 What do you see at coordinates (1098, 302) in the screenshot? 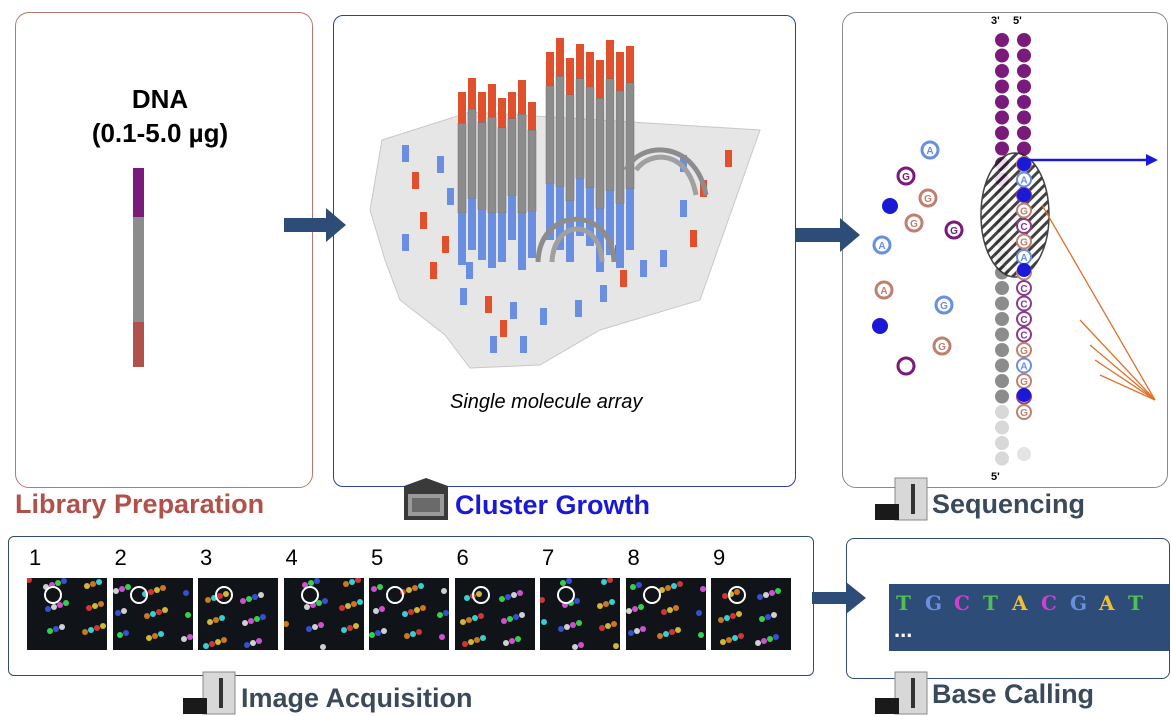
I see `laser-rays` at bounding box center [1098, 302].